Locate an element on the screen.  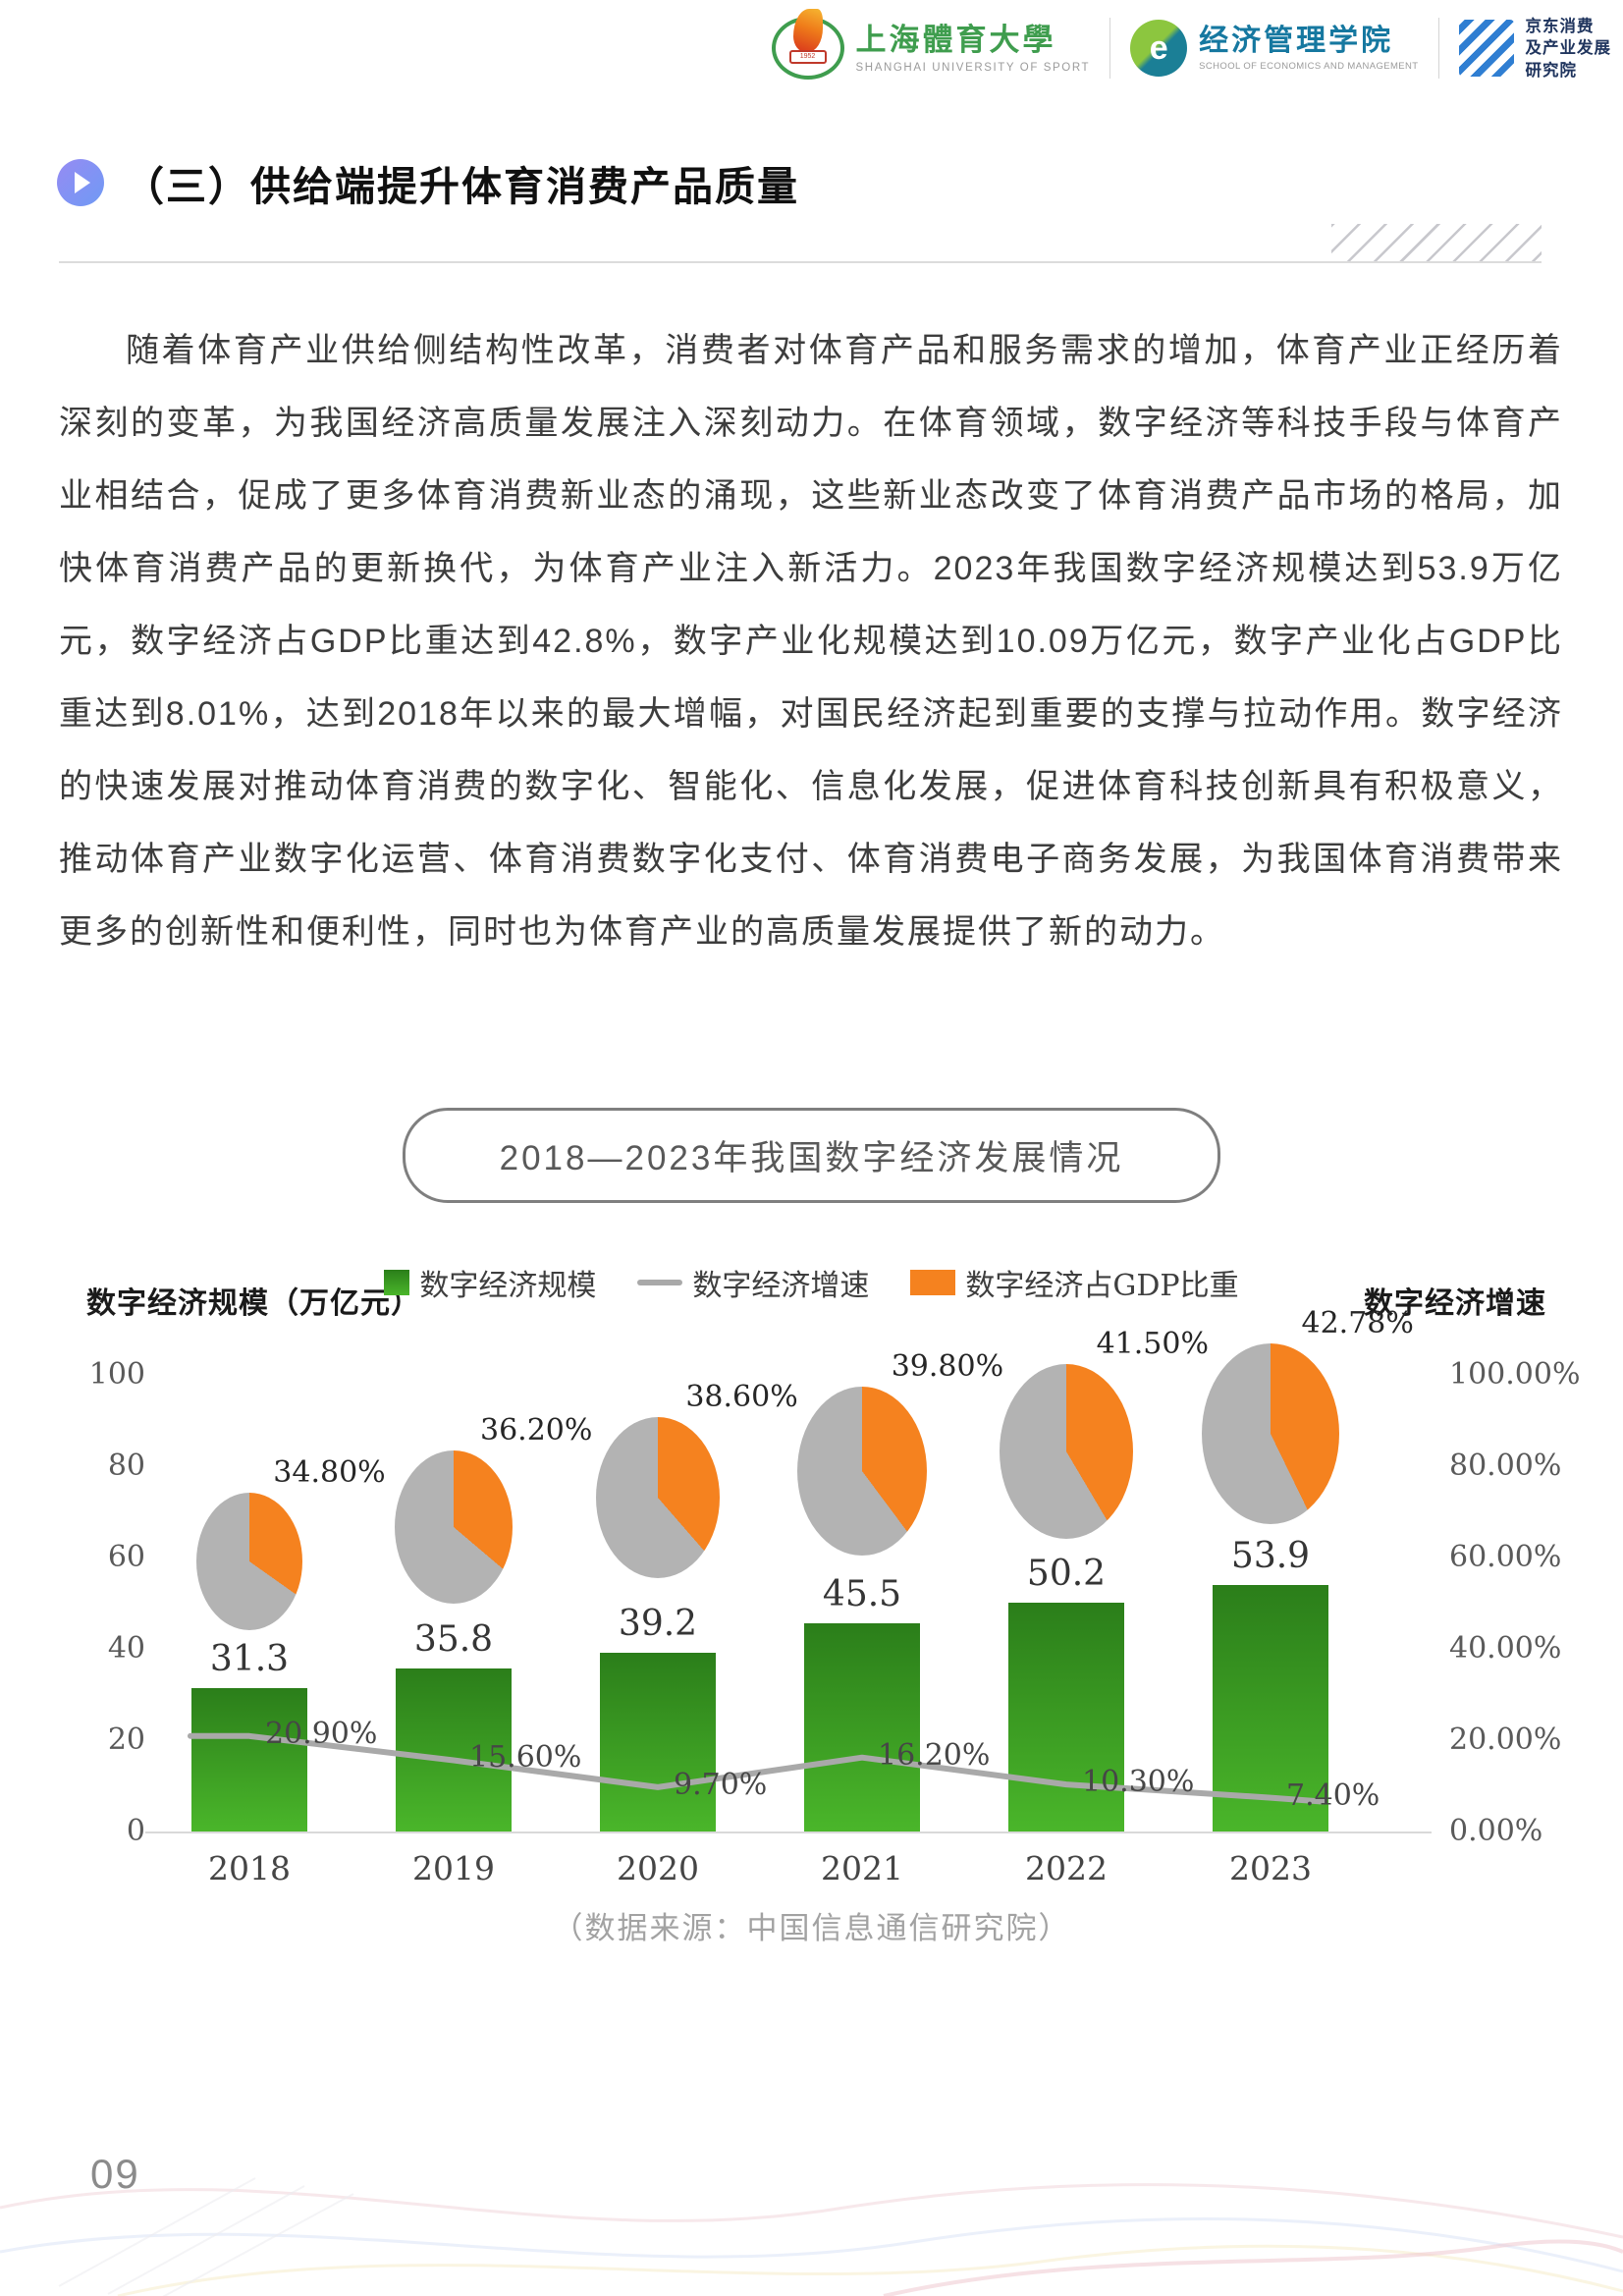
left-axis-tick: 100 is located at coordinates (116, 1374).